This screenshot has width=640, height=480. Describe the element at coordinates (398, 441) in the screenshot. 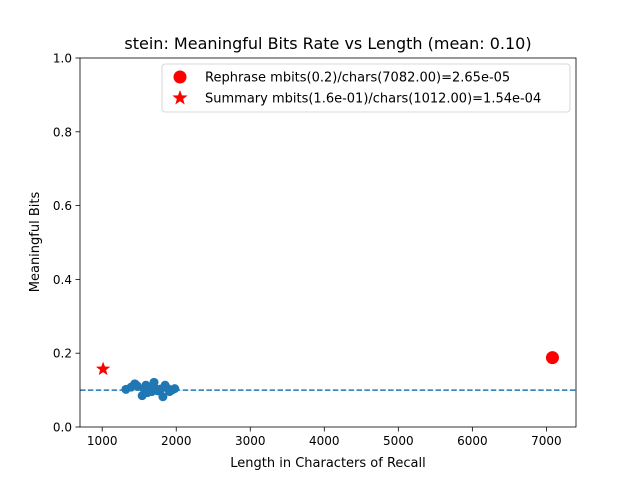

I see `x-tick-label: 5000` at that location.